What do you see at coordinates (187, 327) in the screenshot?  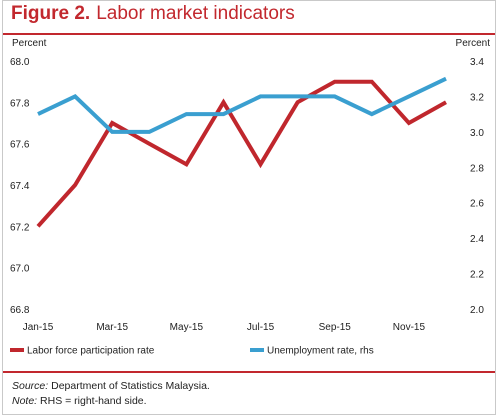 I see `x-tick-label: May-15` at bounding box center [187, 327].